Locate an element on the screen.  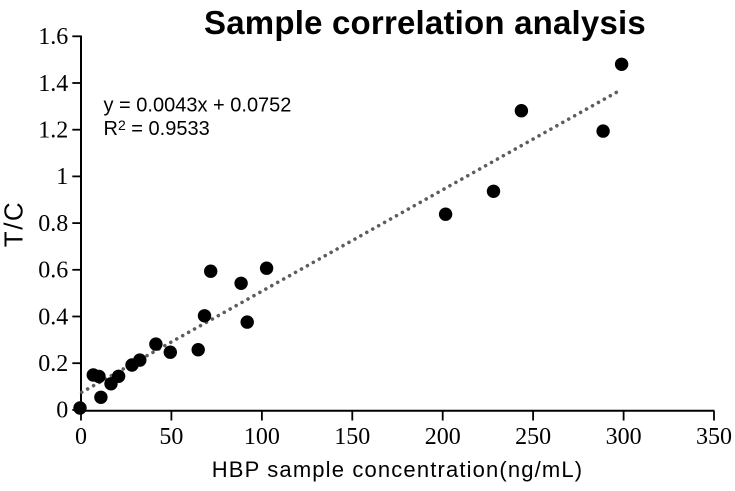
svg-text: 0.2 is located at coordinates (53, 364).